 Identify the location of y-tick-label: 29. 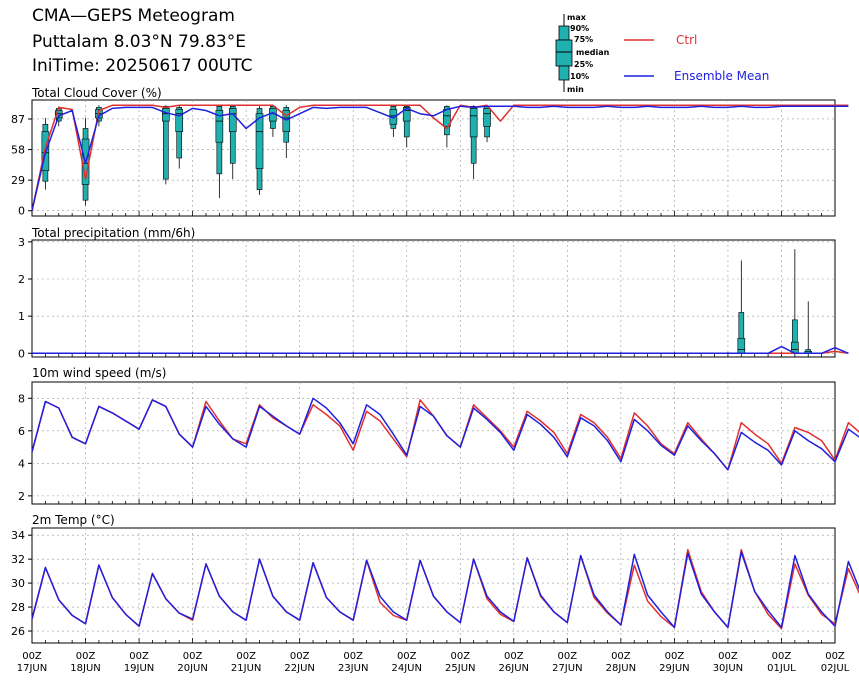
(18, 180).